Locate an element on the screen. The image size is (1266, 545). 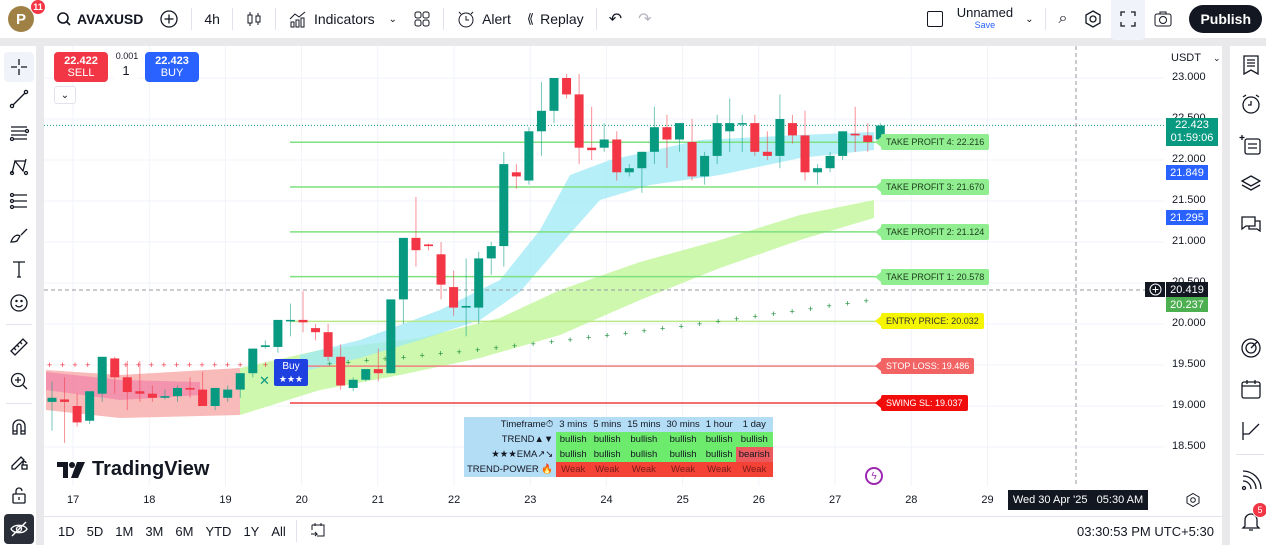
layers-button is located at coordinates (1251, 184).